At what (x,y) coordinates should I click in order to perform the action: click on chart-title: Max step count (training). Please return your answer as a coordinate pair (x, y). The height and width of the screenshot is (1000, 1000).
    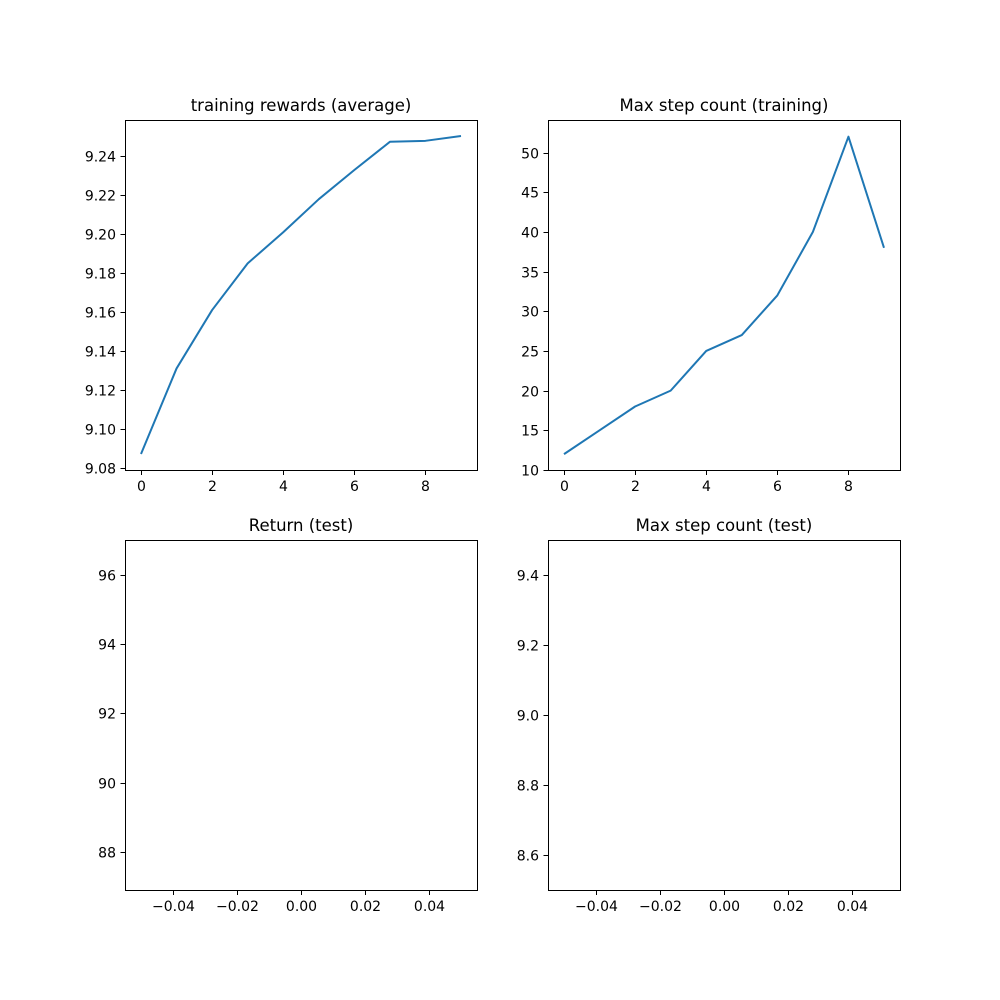
    Looking at the image, I should click on (724, 105).